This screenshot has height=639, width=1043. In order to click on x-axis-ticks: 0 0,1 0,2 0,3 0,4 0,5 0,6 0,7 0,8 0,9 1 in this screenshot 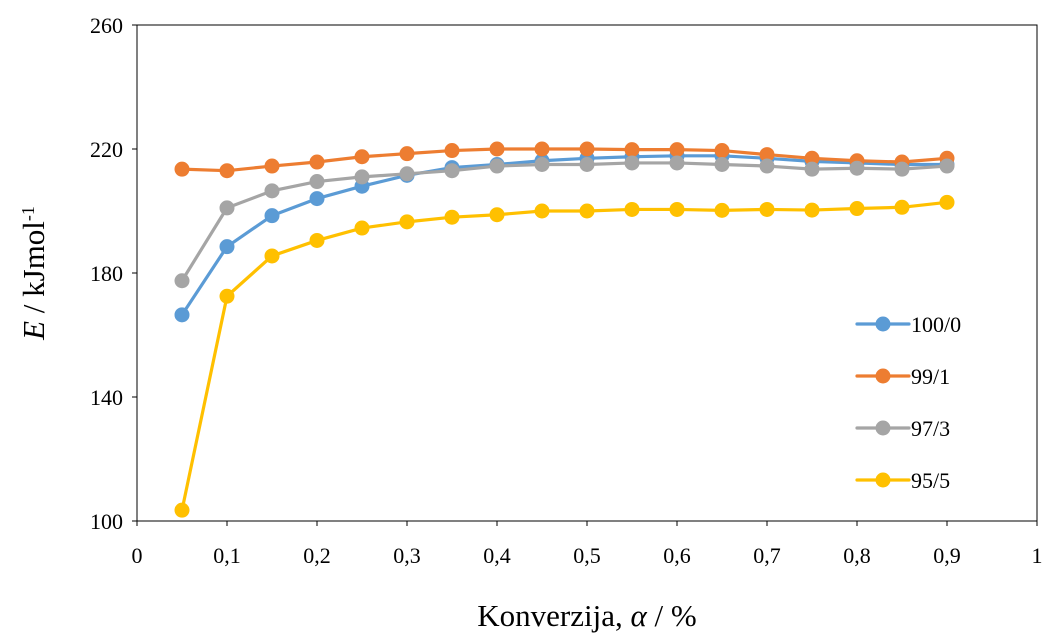, I will do `click(587, 544)`.